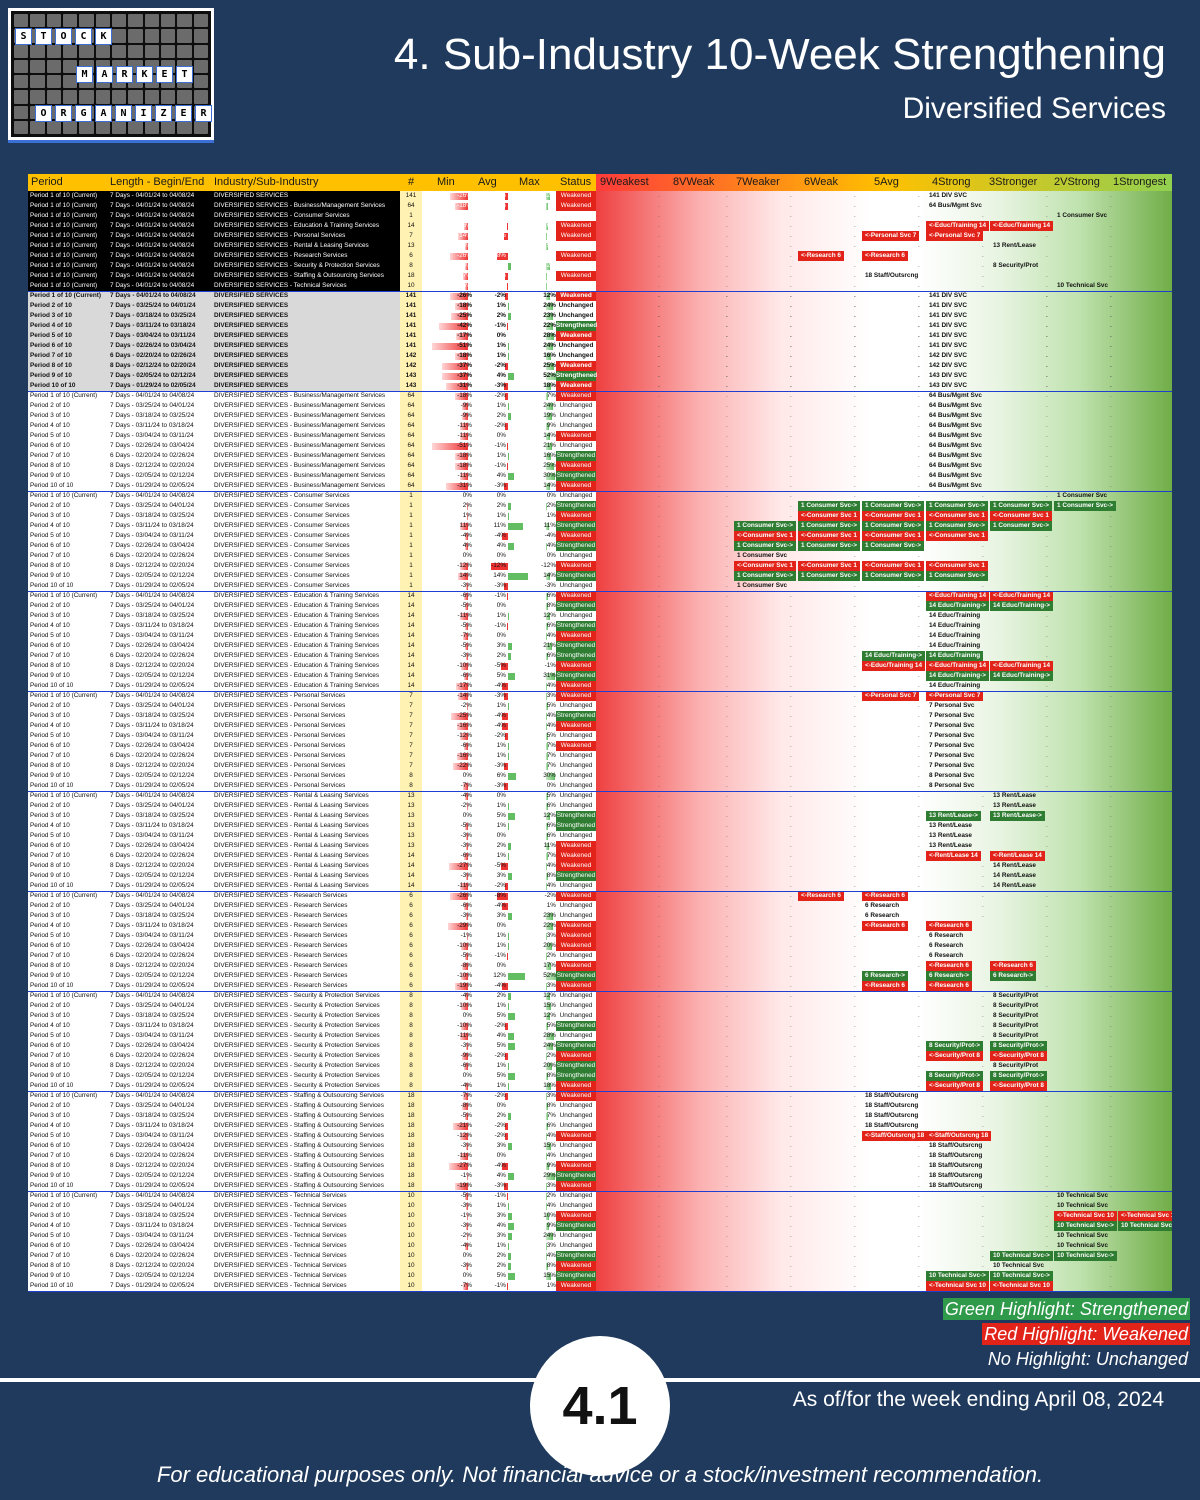 This screenshot has height=1500, width=1200. What do you see at coordinates (549, 195) in the screenshot?
I see `cell-max: 12%` at bounding box center [549, 195].